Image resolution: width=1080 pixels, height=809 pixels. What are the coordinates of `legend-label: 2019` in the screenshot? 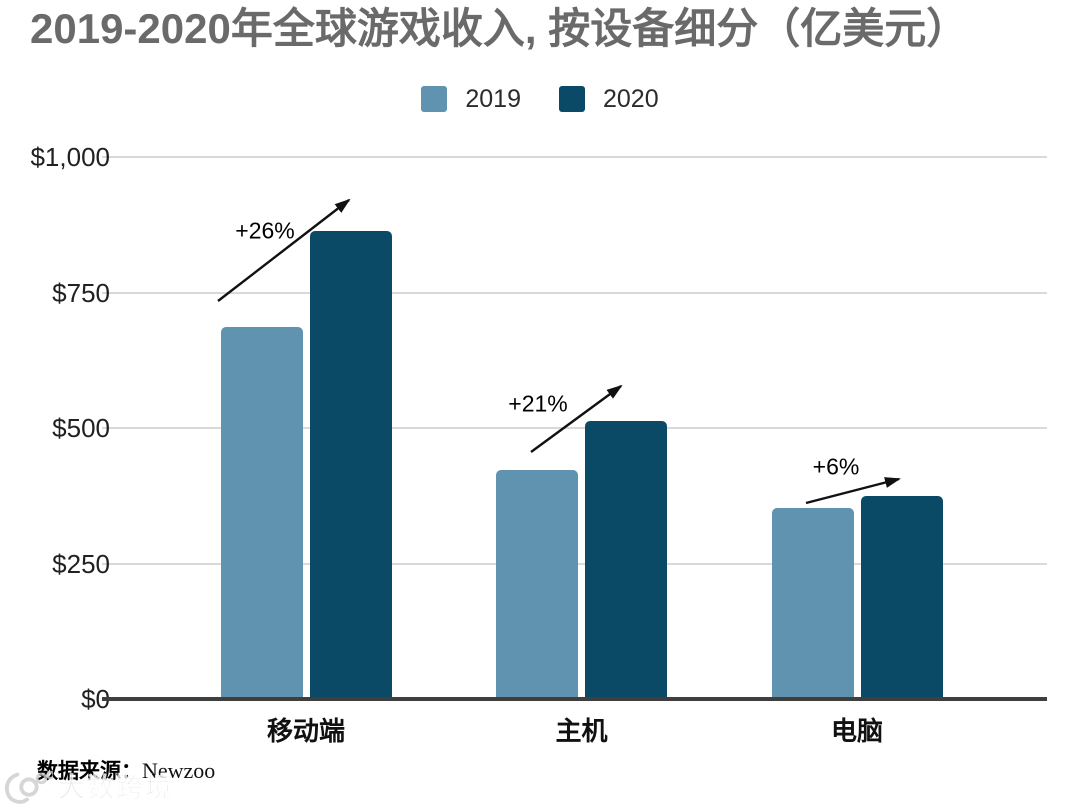 It's located at (493, 99).